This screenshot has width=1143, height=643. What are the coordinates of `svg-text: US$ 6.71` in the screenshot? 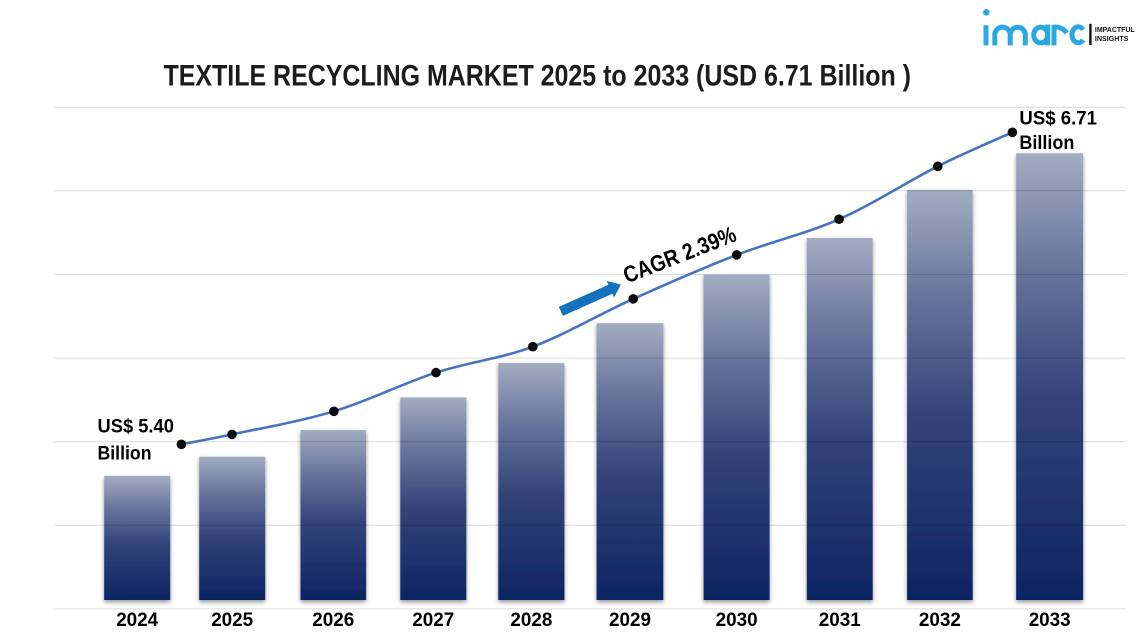 It's located at (1058, 118).